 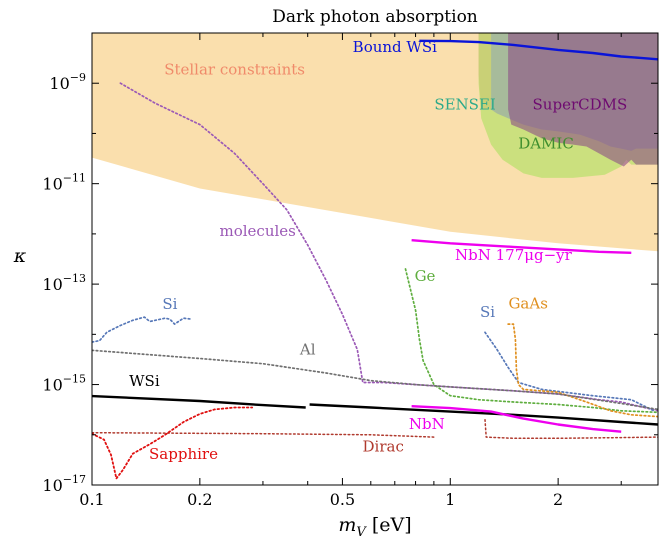 What do you see at coordinates (450, 499) in the screenshot?
I see `x-tick-label: 1` at bounding box center [450, 499].